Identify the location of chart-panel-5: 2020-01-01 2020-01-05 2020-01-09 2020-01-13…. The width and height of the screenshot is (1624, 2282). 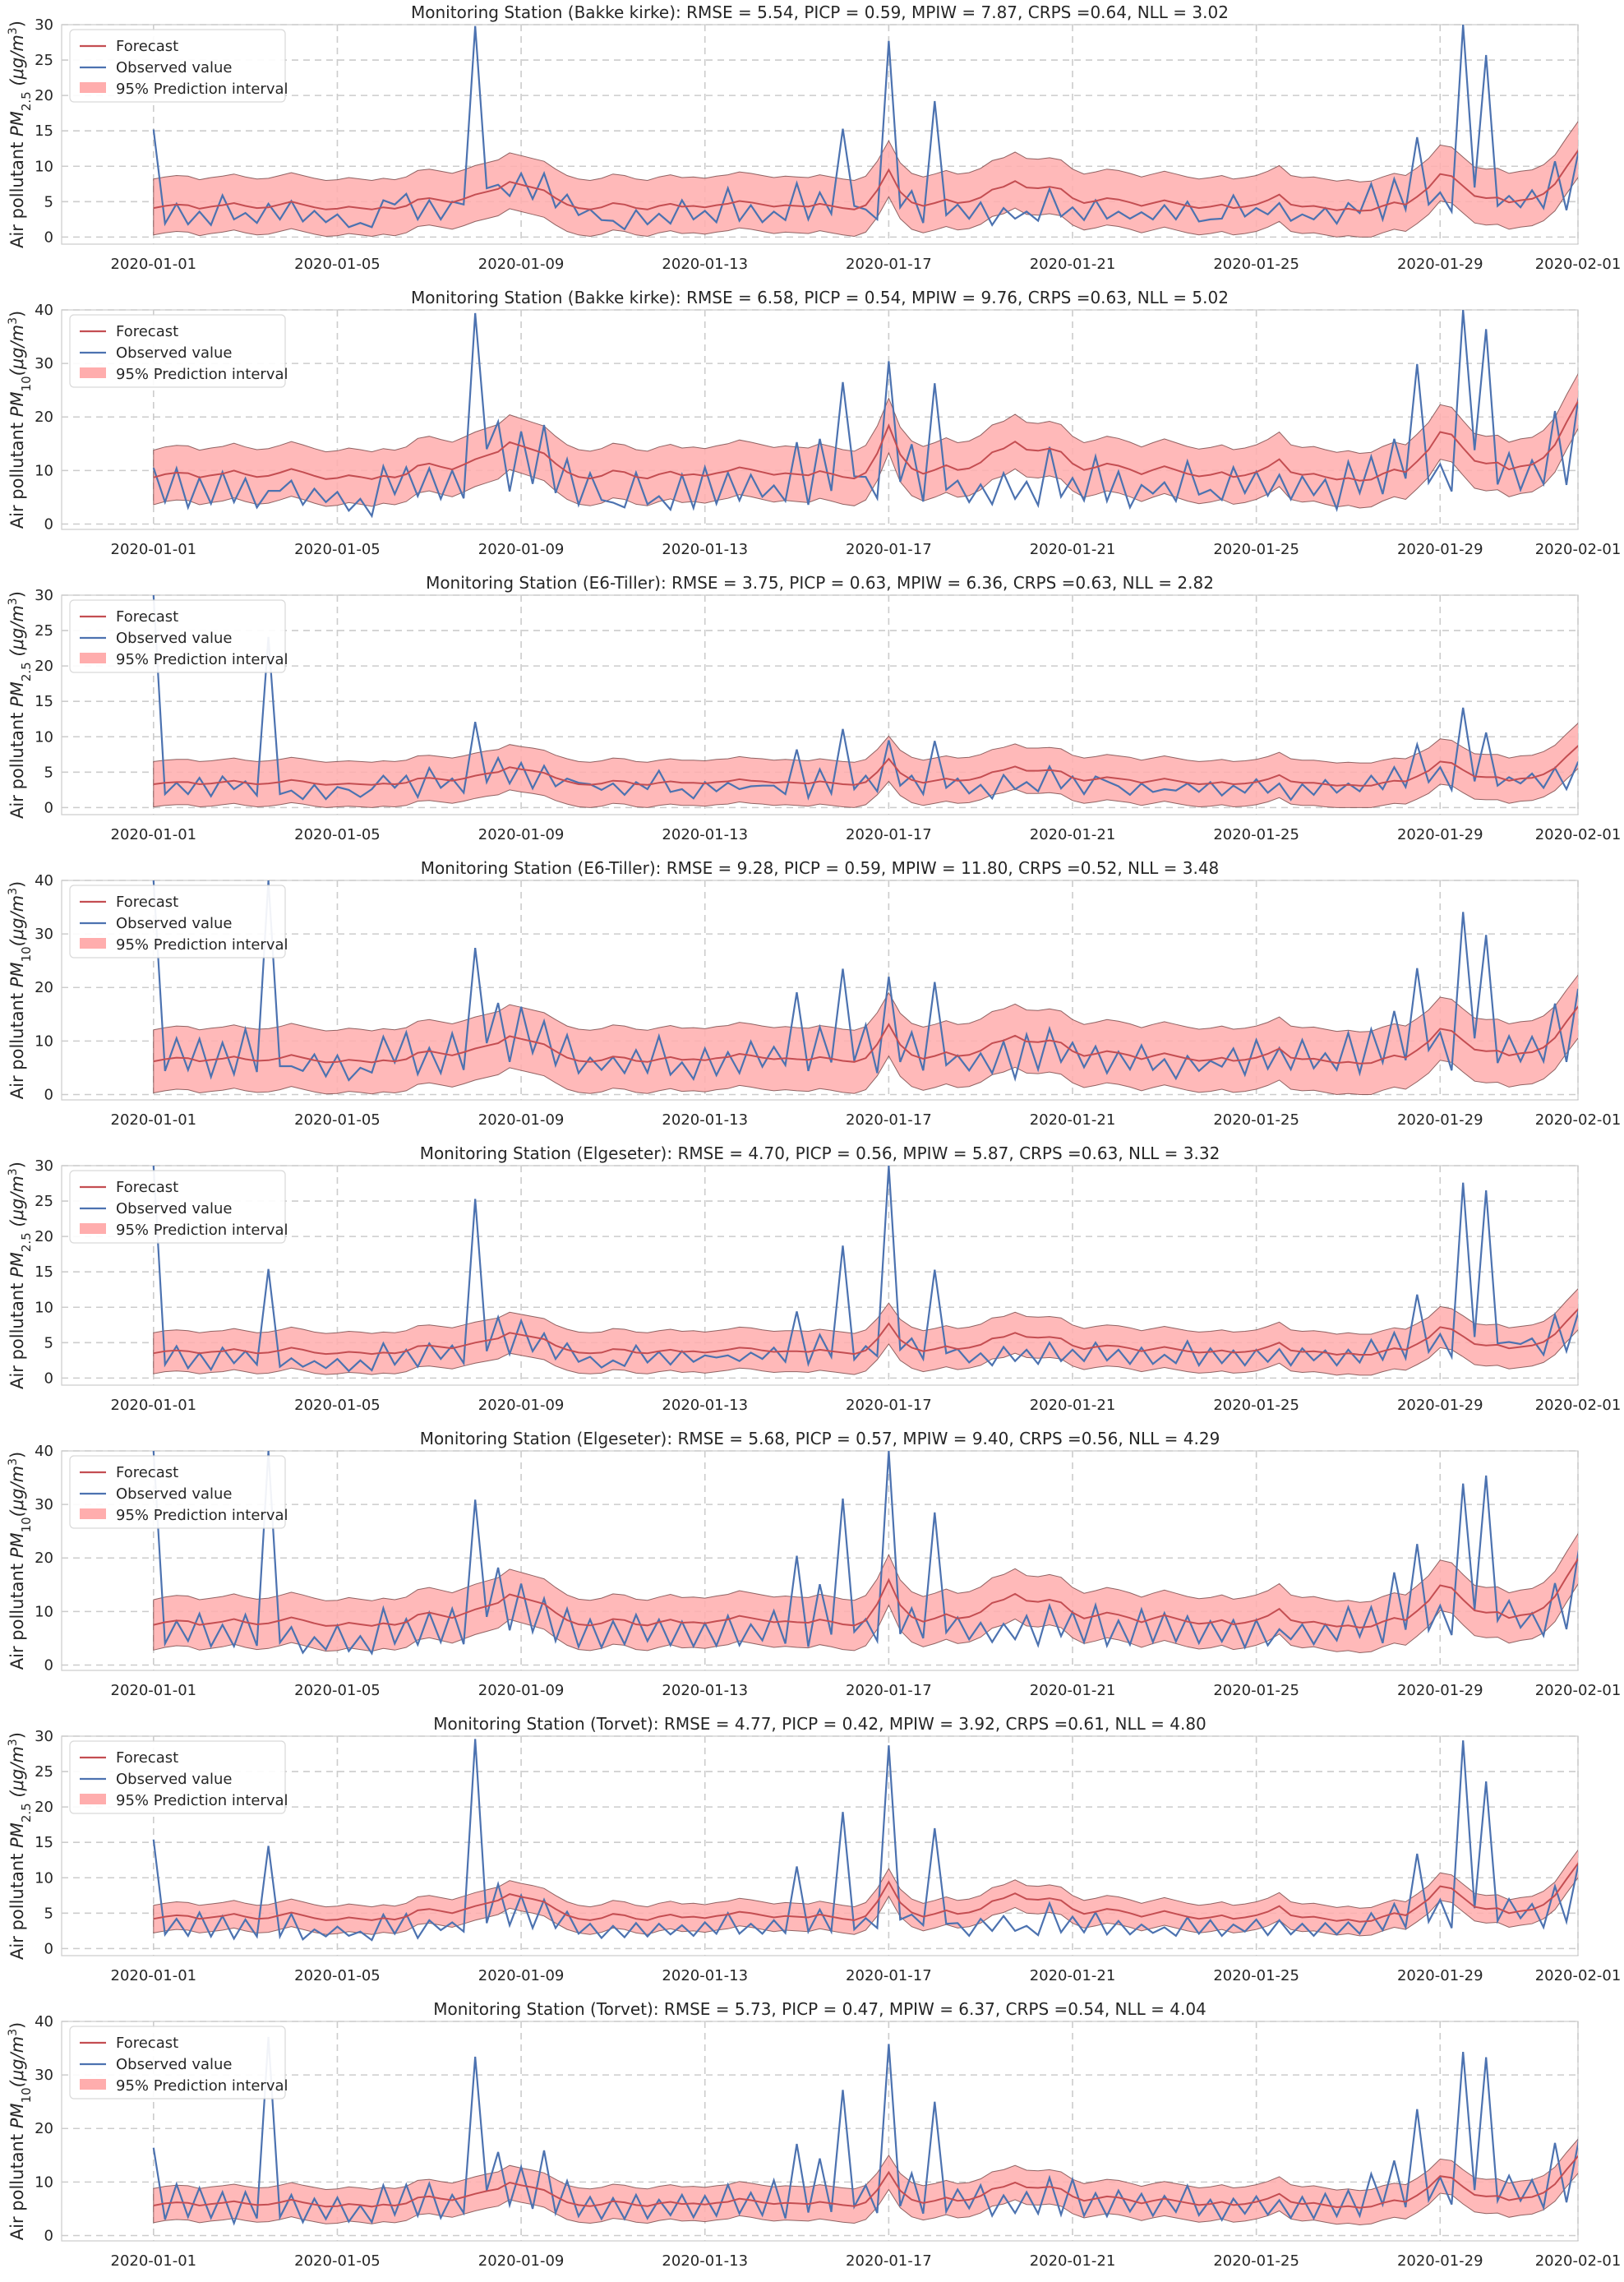
(814, 1278).